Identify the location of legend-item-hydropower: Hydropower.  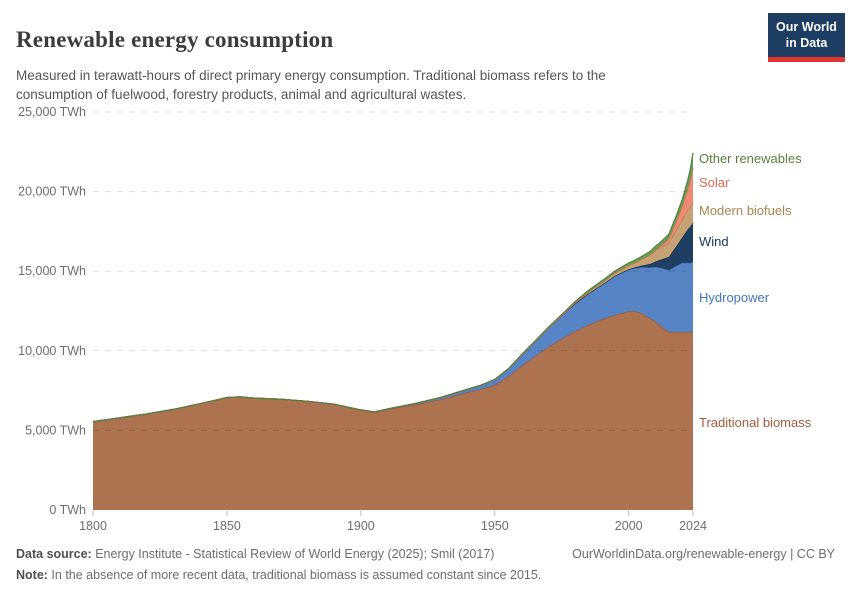
(734, 297).